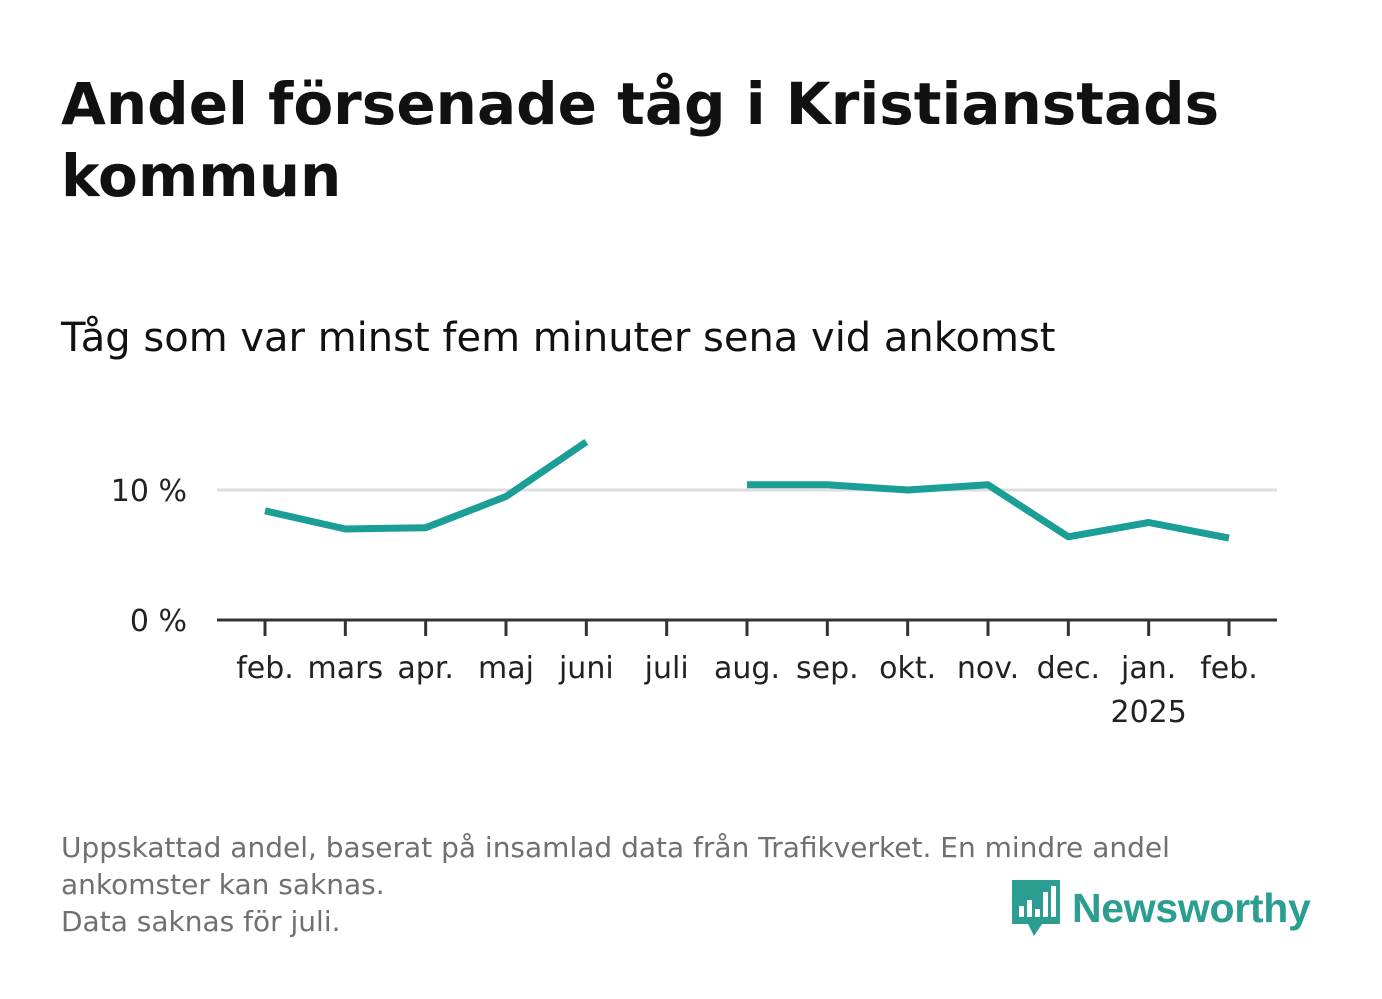 The width and height of the screenshot is (1382, 999). I want to click on x-tick-label: apr., so click(425, 668).